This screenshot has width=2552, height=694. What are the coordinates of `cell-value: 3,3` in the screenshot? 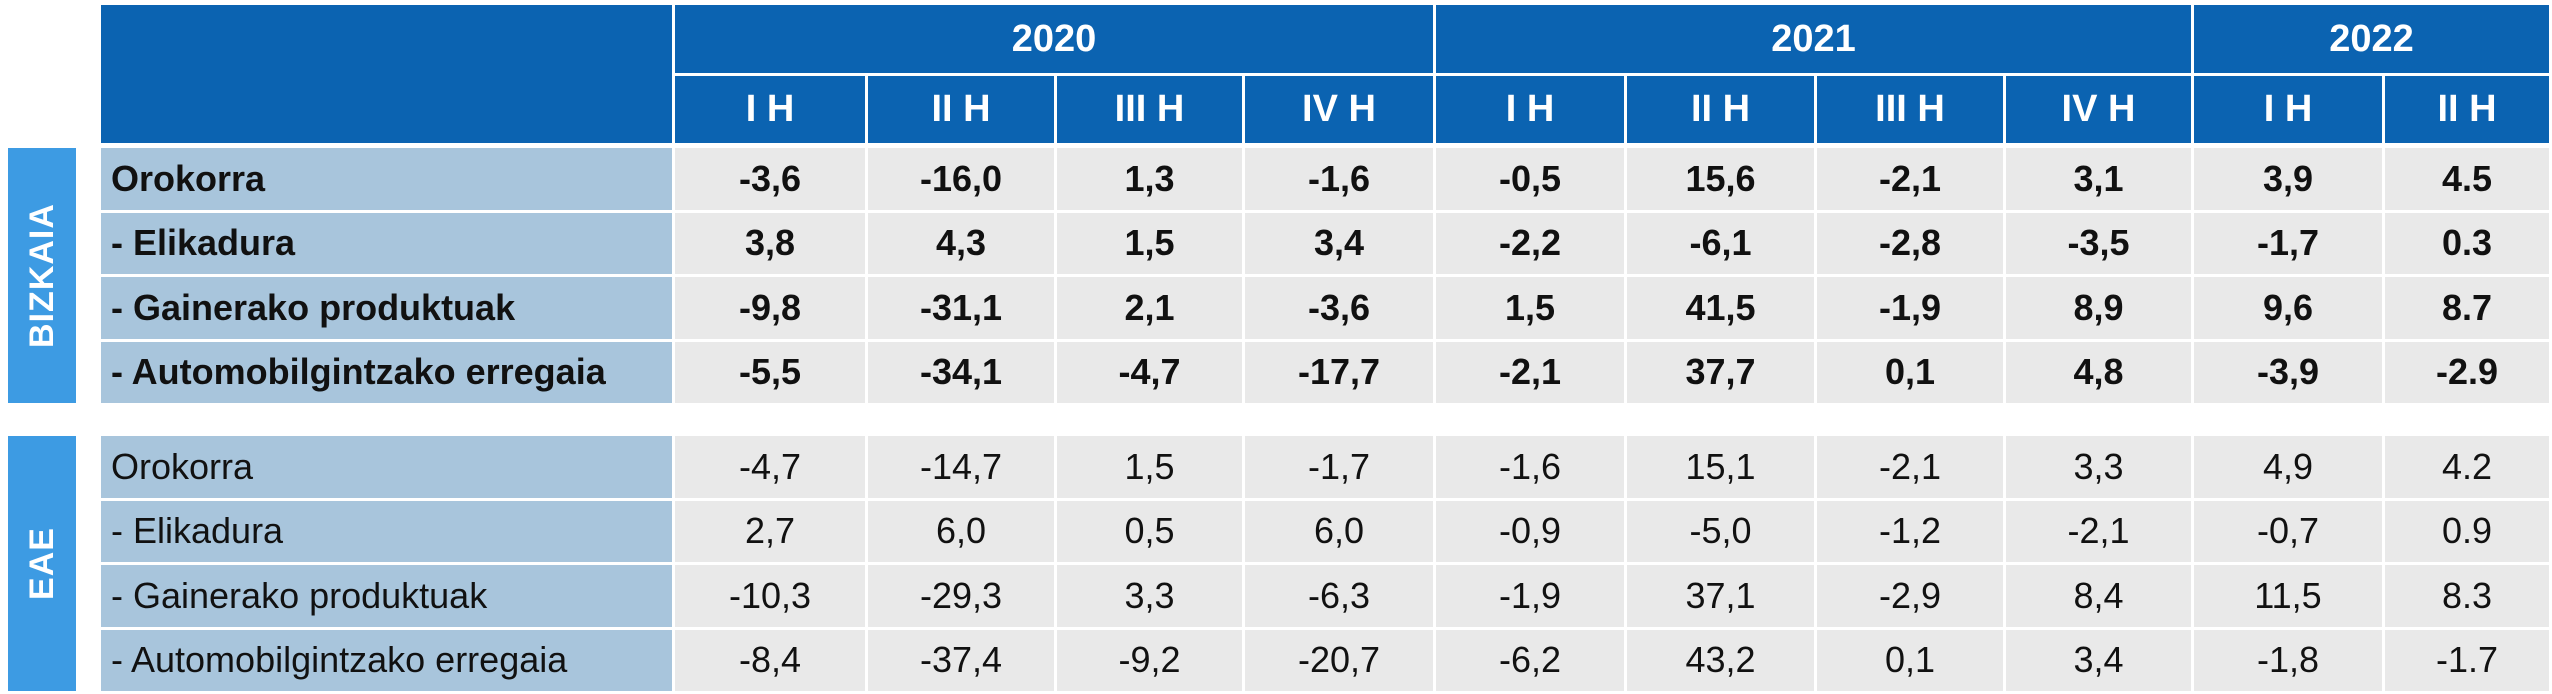 It's located at (1149, 596).